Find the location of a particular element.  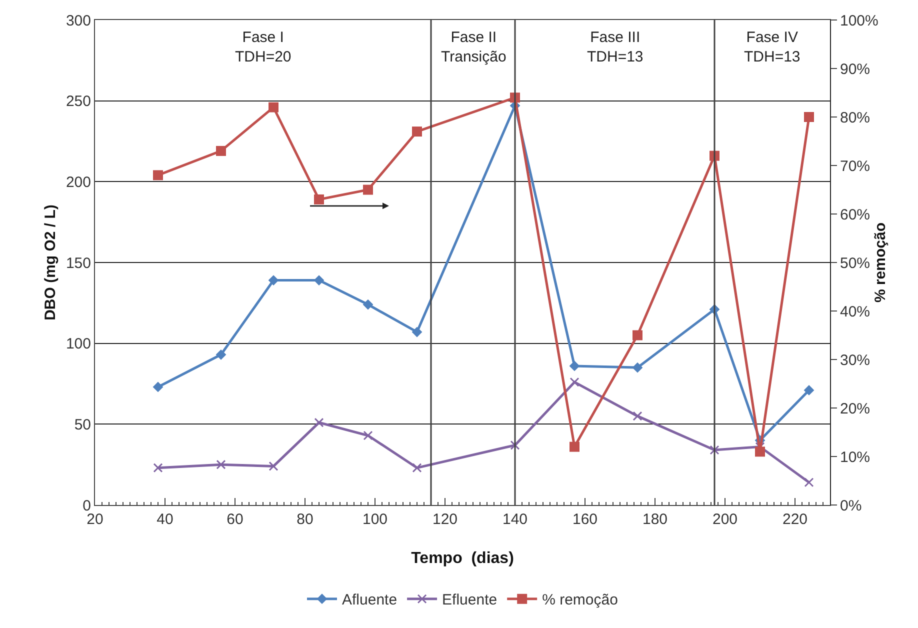

legend-label: % remoção is located at coordinates (580, 600).